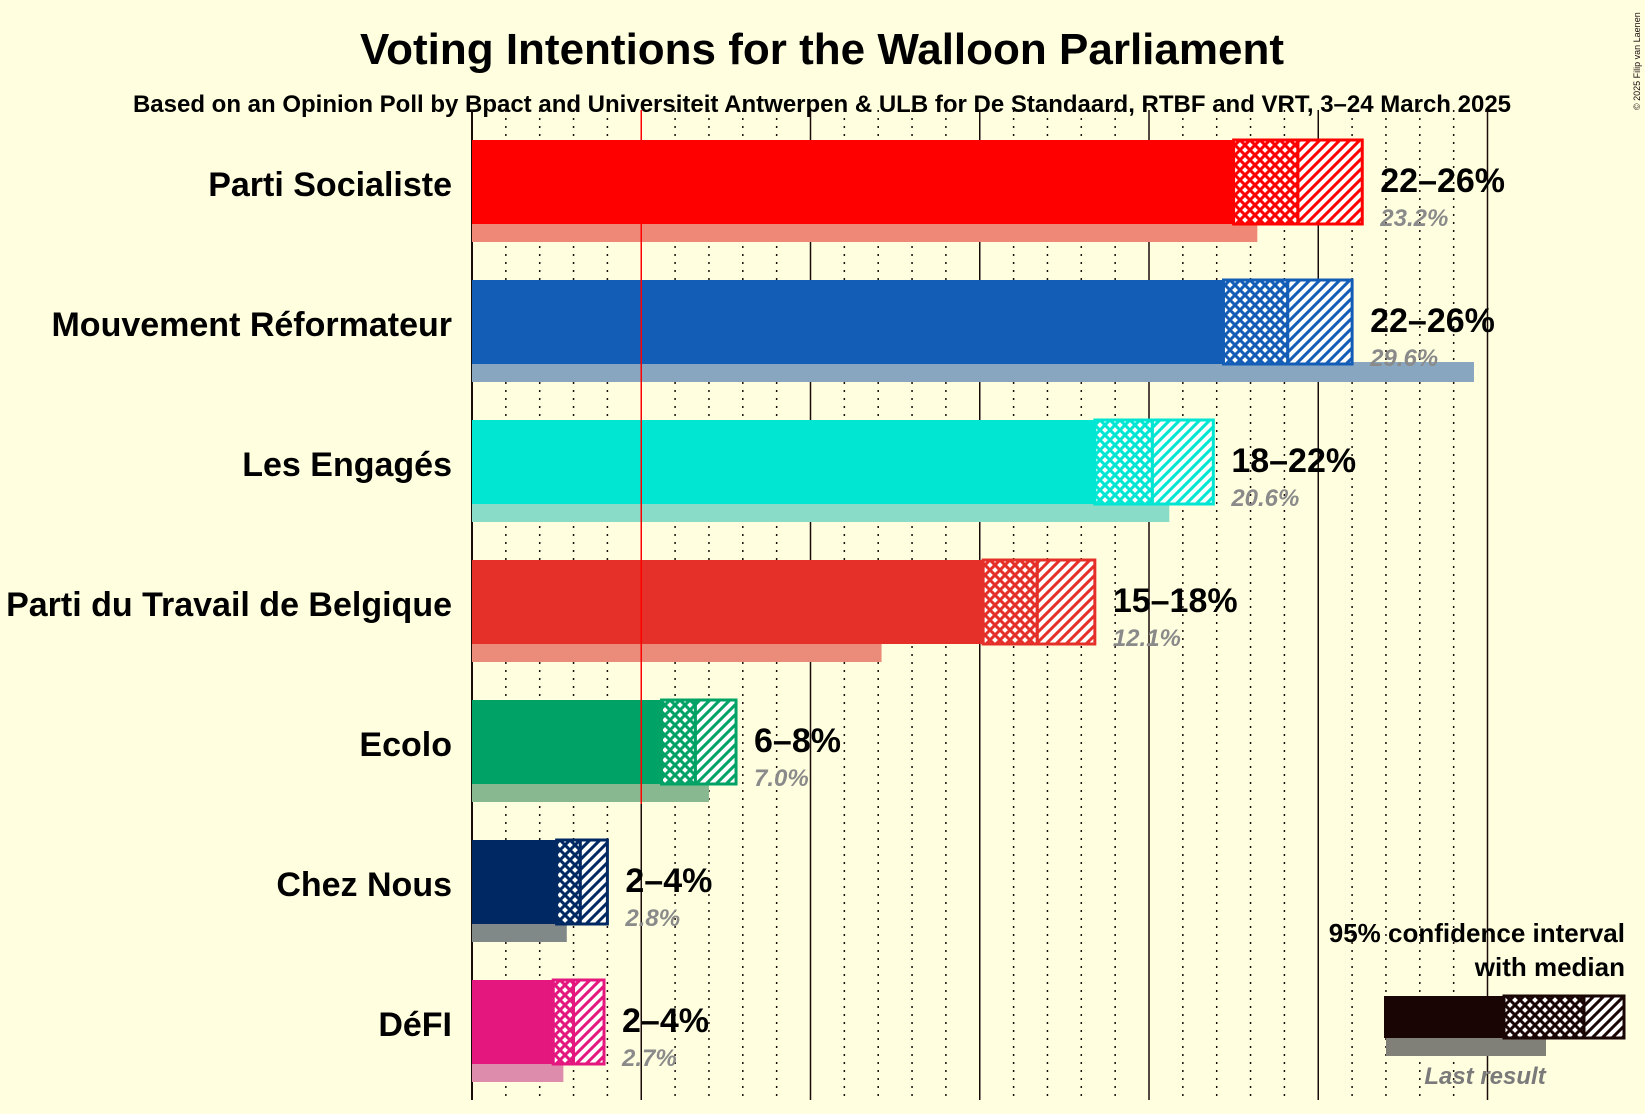 Image resolution: width=1645 pixels, height=1114 pixels. I want to click on range-label: 6–8%, so click(797, 741).